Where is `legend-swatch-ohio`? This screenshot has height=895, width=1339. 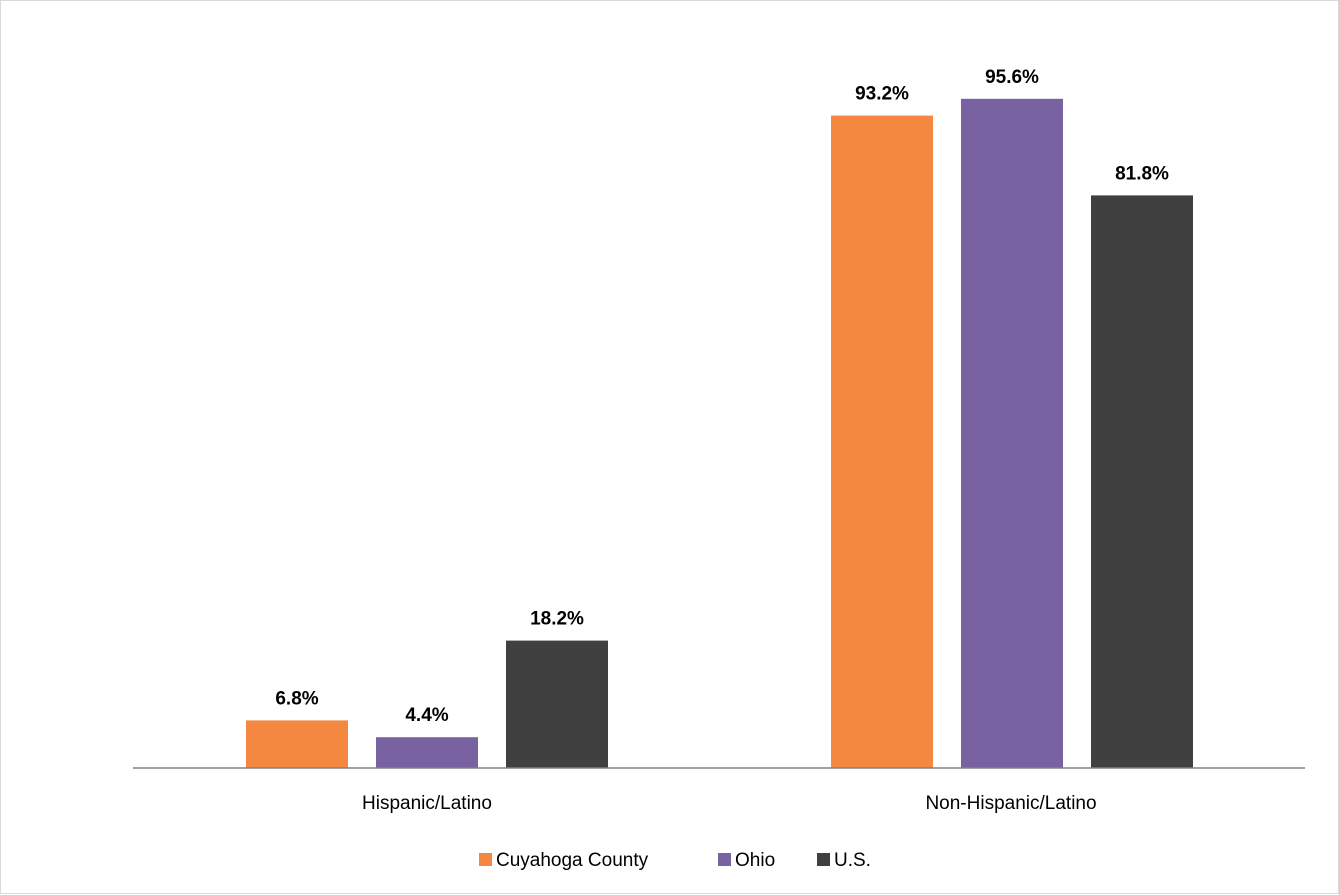
legend-swatch-ohio is located at coordinates (724, 859).